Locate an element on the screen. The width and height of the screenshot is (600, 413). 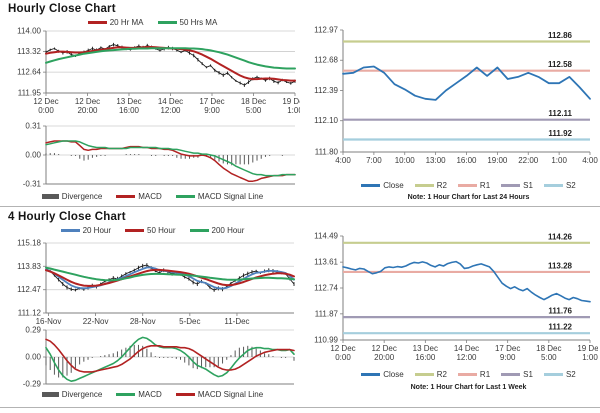
page-bottom-divider is located at coordinates (300, 407).